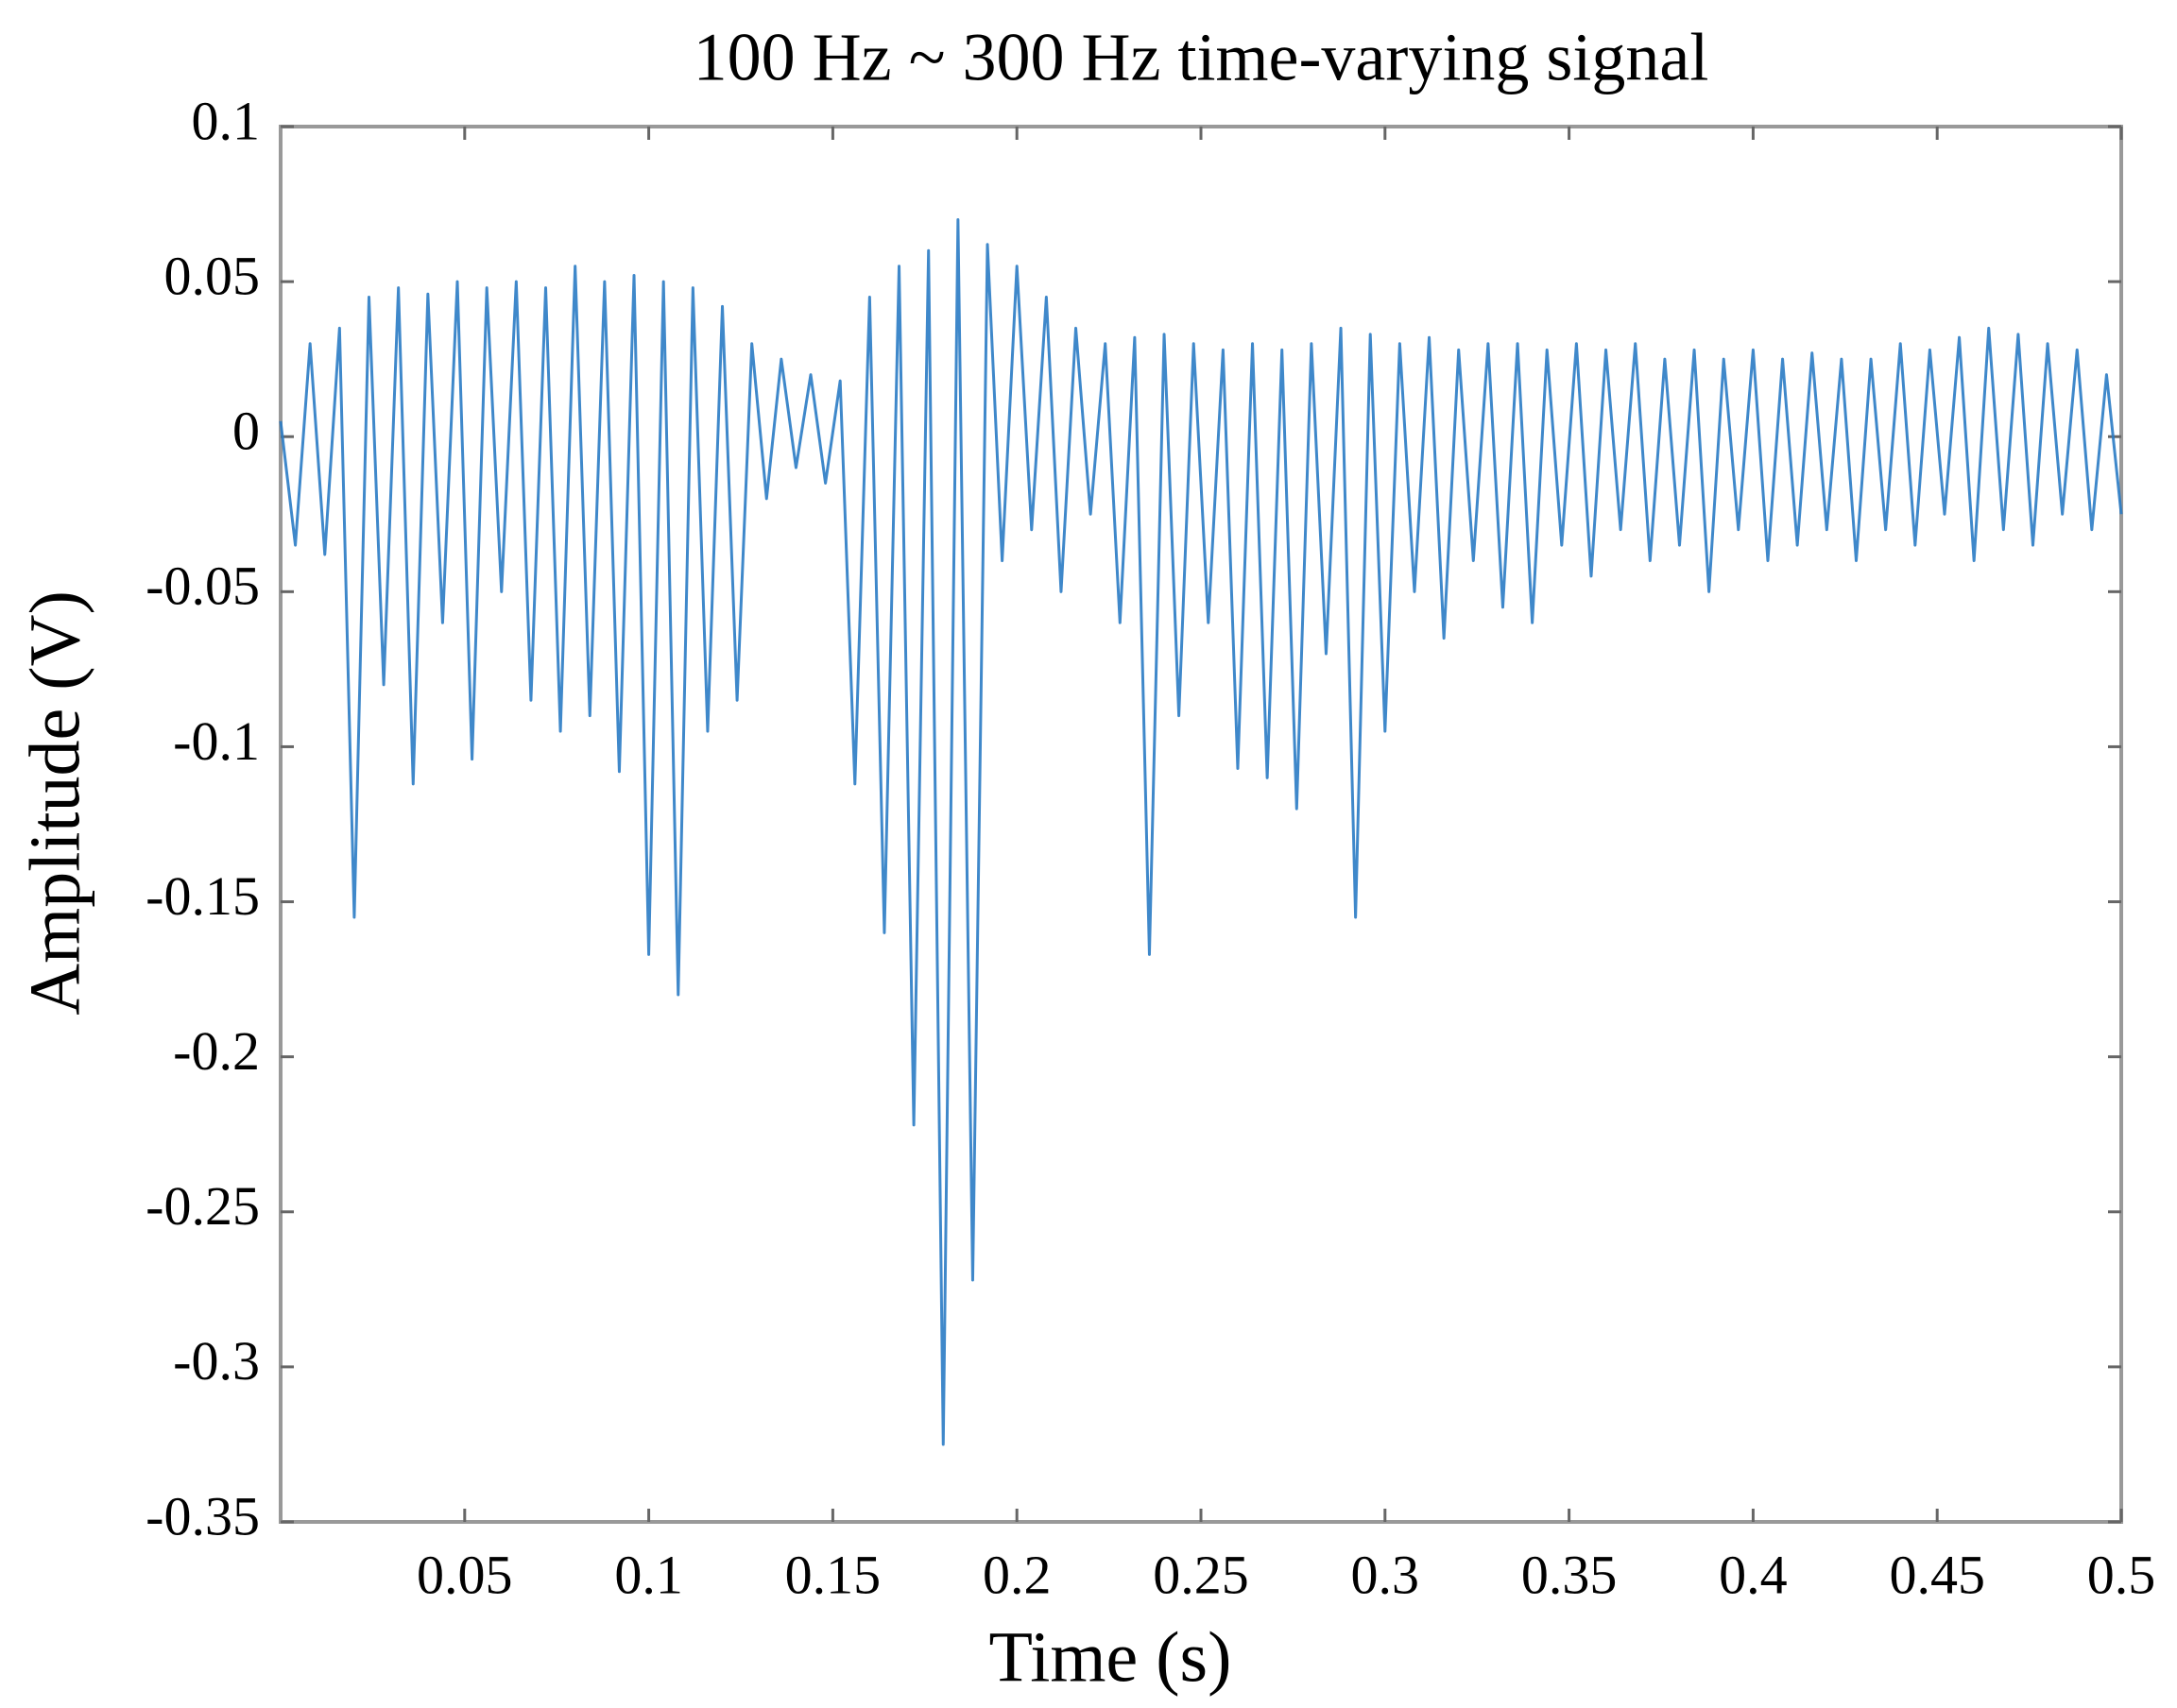 Image resolution: width=2177 pixels, height=1708 pixels. I want to click on x-tick-label: 0.45, so click(1937, 1574).